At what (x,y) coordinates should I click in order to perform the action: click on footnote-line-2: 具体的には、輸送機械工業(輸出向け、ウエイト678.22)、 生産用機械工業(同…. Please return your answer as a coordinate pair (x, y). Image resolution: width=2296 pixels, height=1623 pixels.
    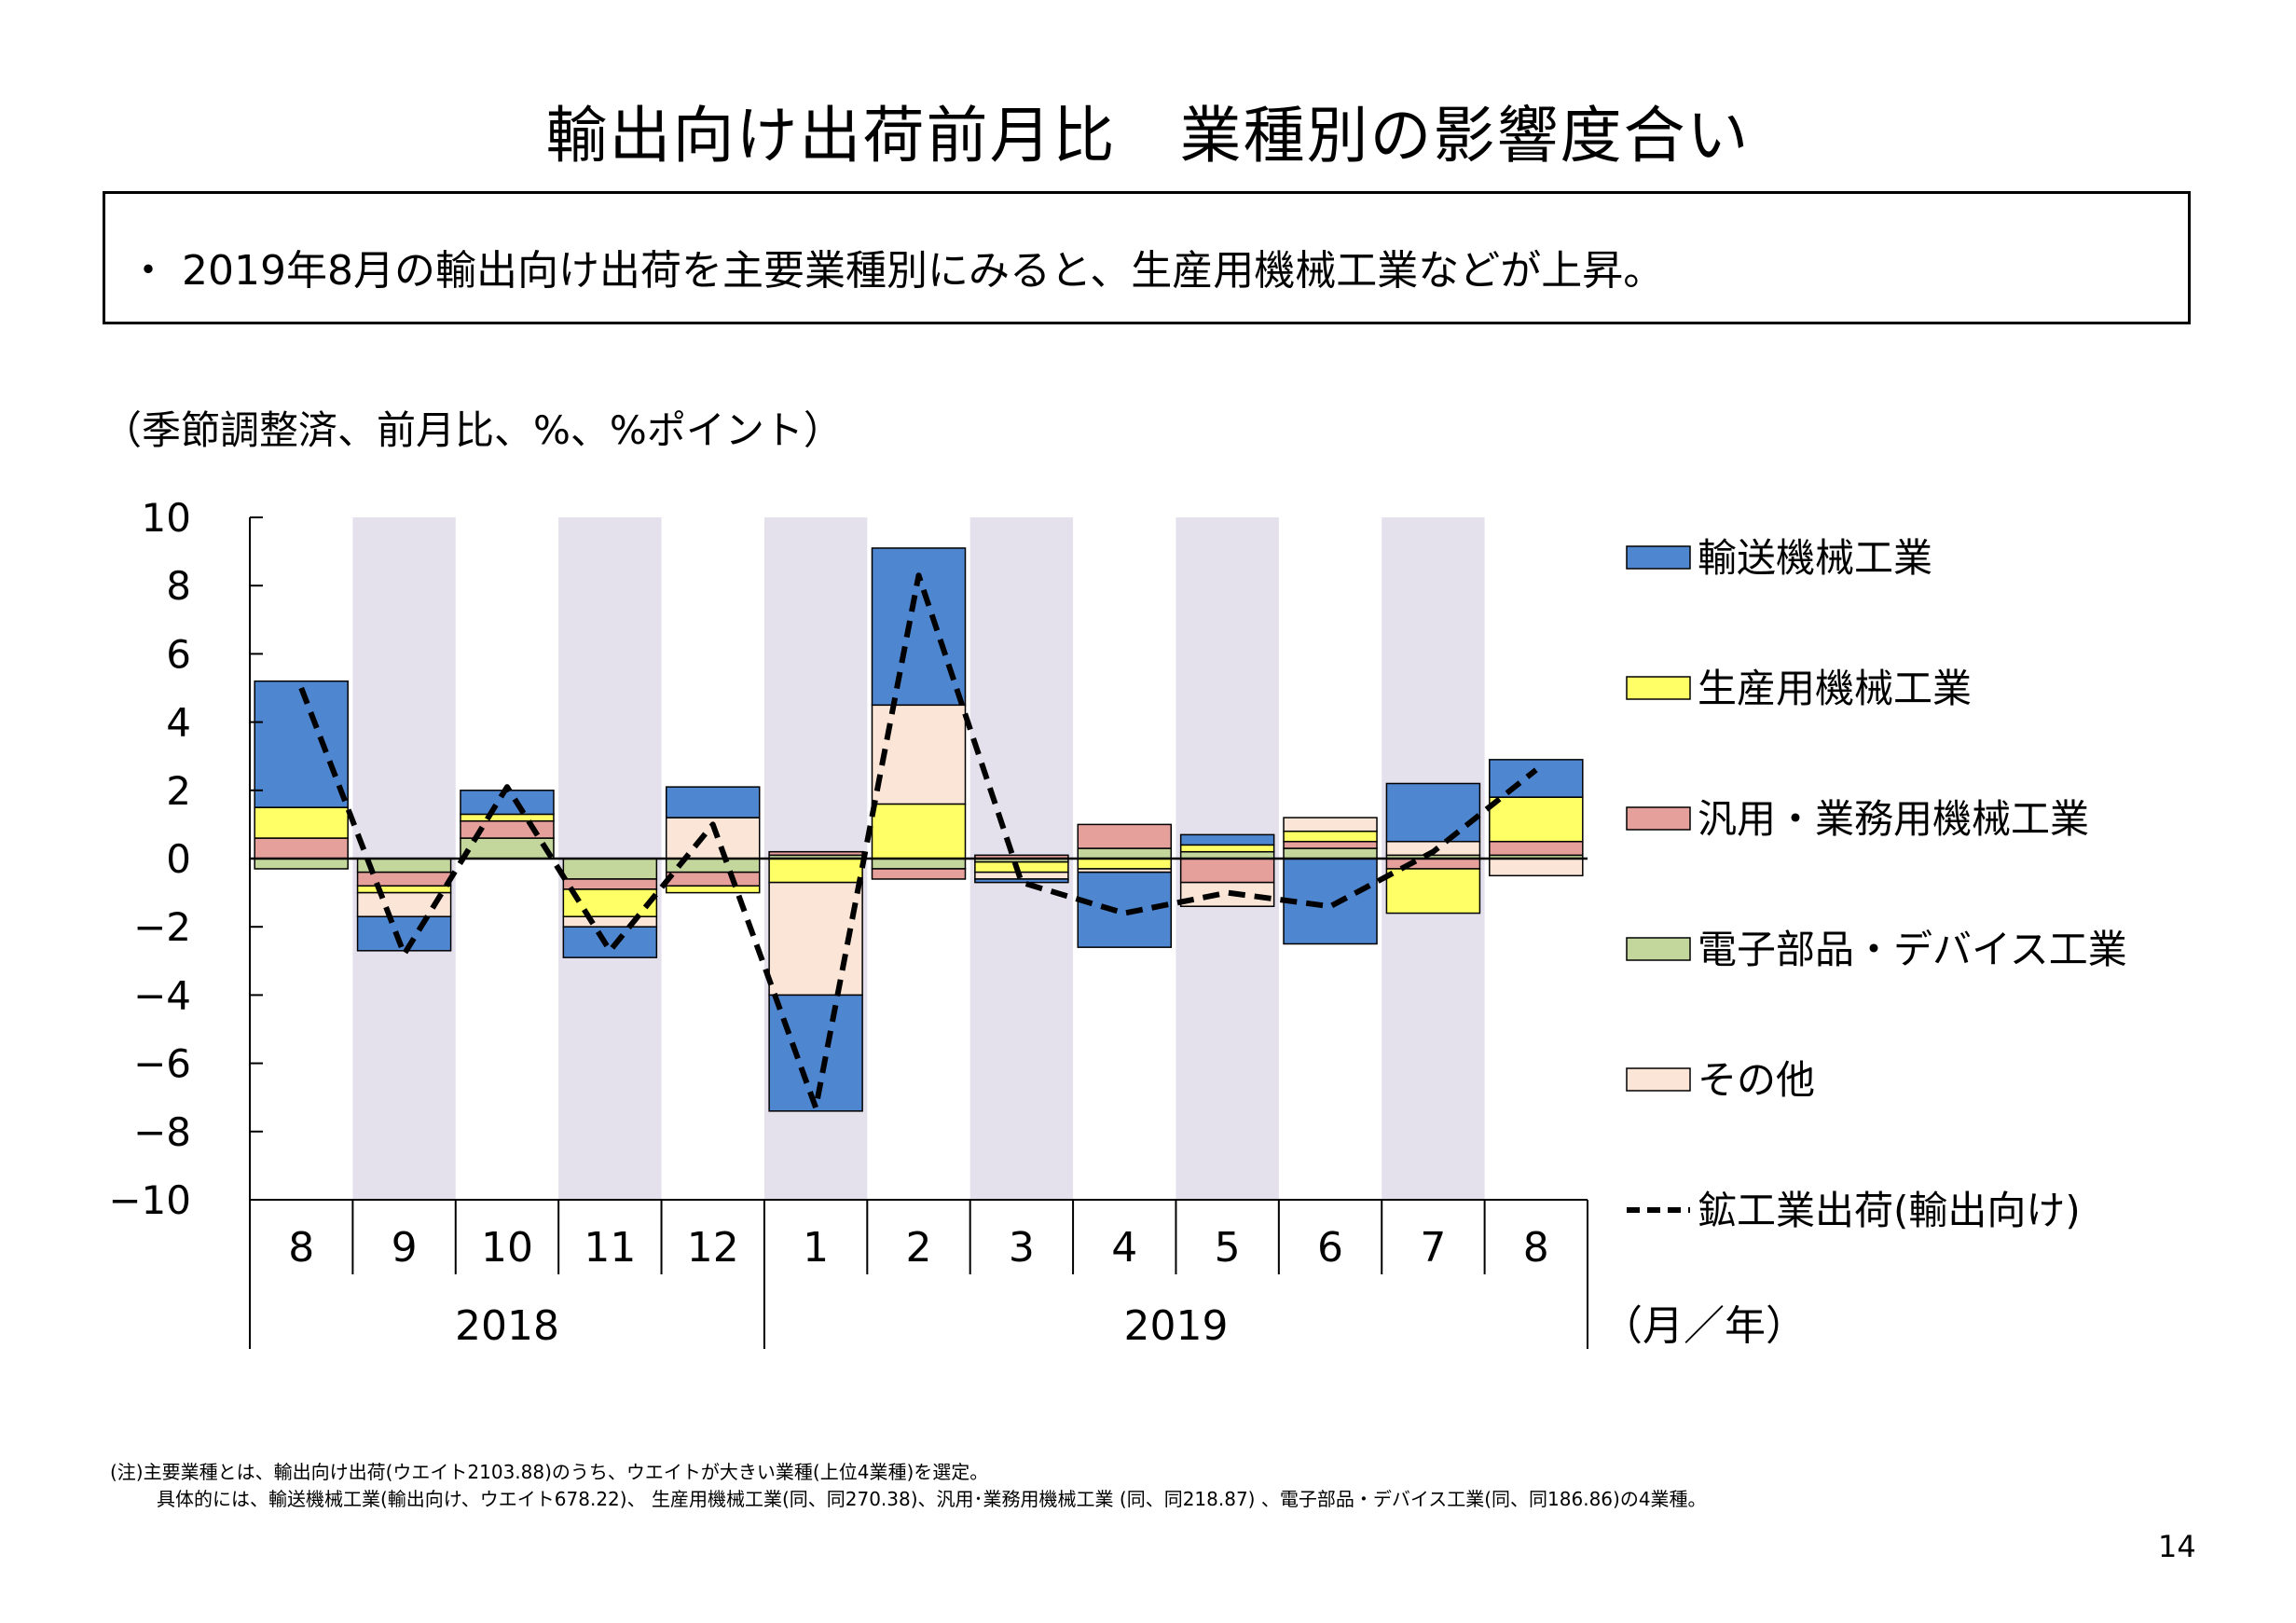
    Looking at the image, I should click on (932, 1499).